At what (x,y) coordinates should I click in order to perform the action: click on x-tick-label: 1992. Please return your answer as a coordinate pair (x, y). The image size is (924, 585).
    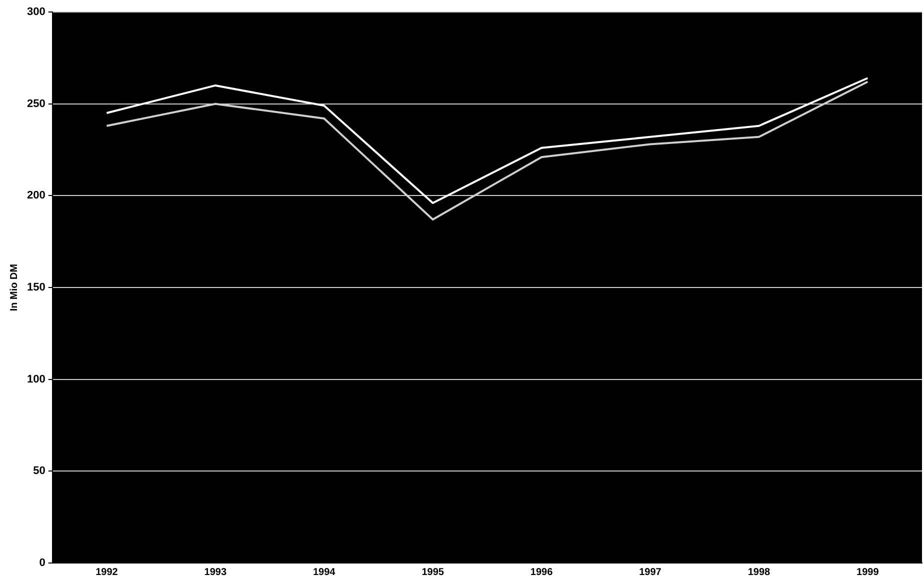
    Looking at the image, I should click on (107, 572).